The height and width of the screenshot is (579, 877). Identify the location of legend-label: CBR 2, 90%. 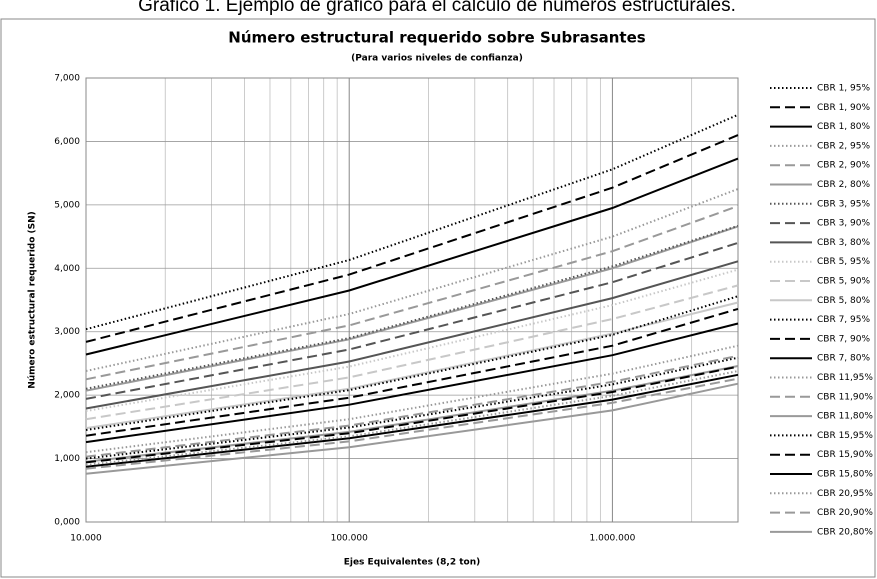
(843, 166).